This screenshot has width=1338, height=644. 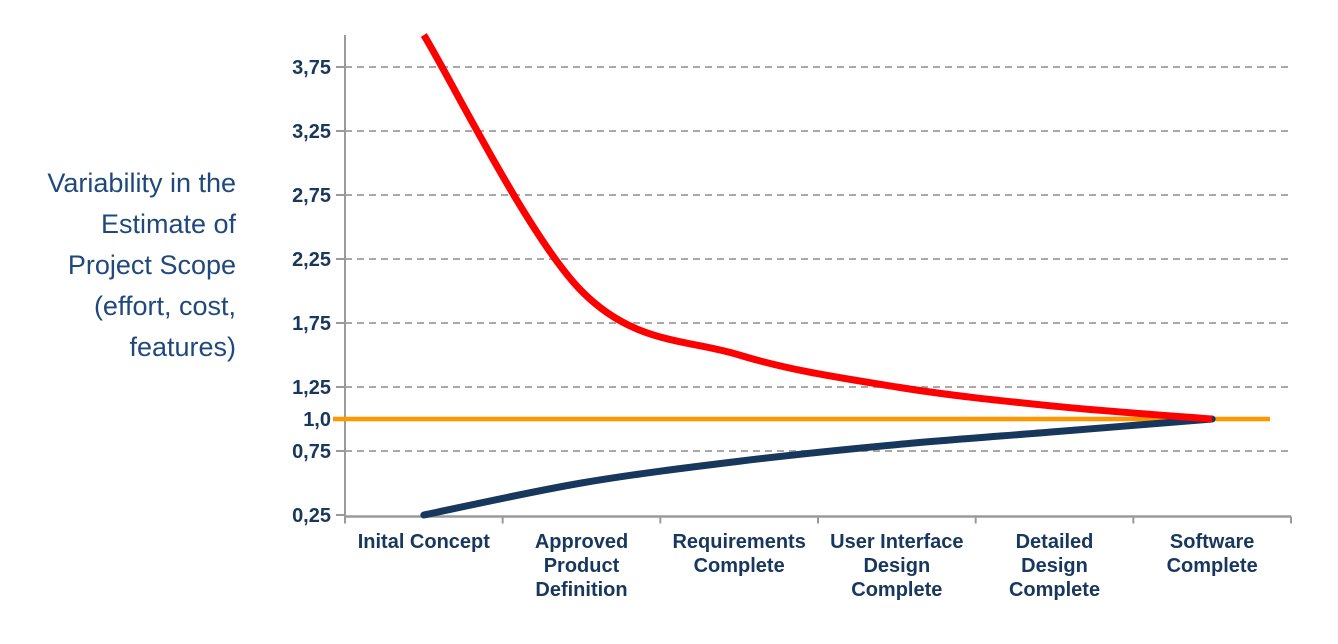 What do you see at coordinates (1054, 566) in the screenshot?
I see `x-category-label: Detailed Design Complete` at bounding box center [1054, 566].